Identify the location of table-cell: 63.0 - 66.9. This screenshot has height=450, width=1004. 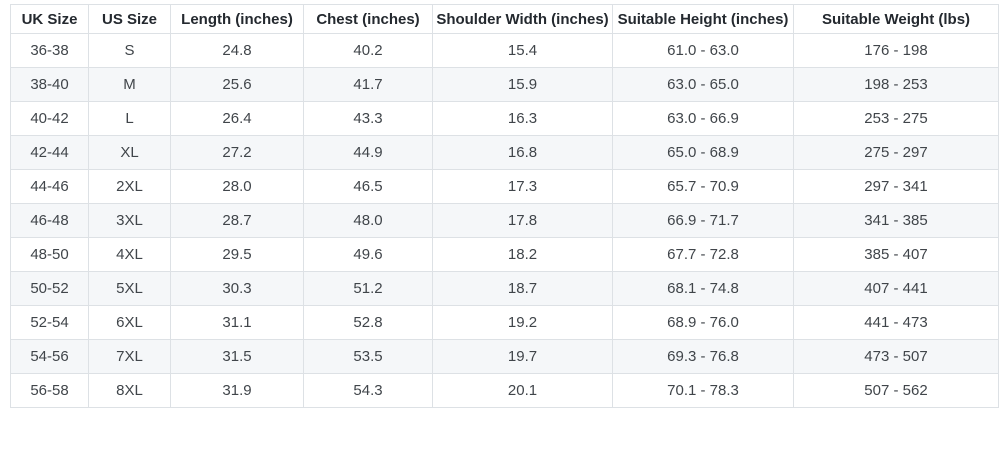
(703, 118).